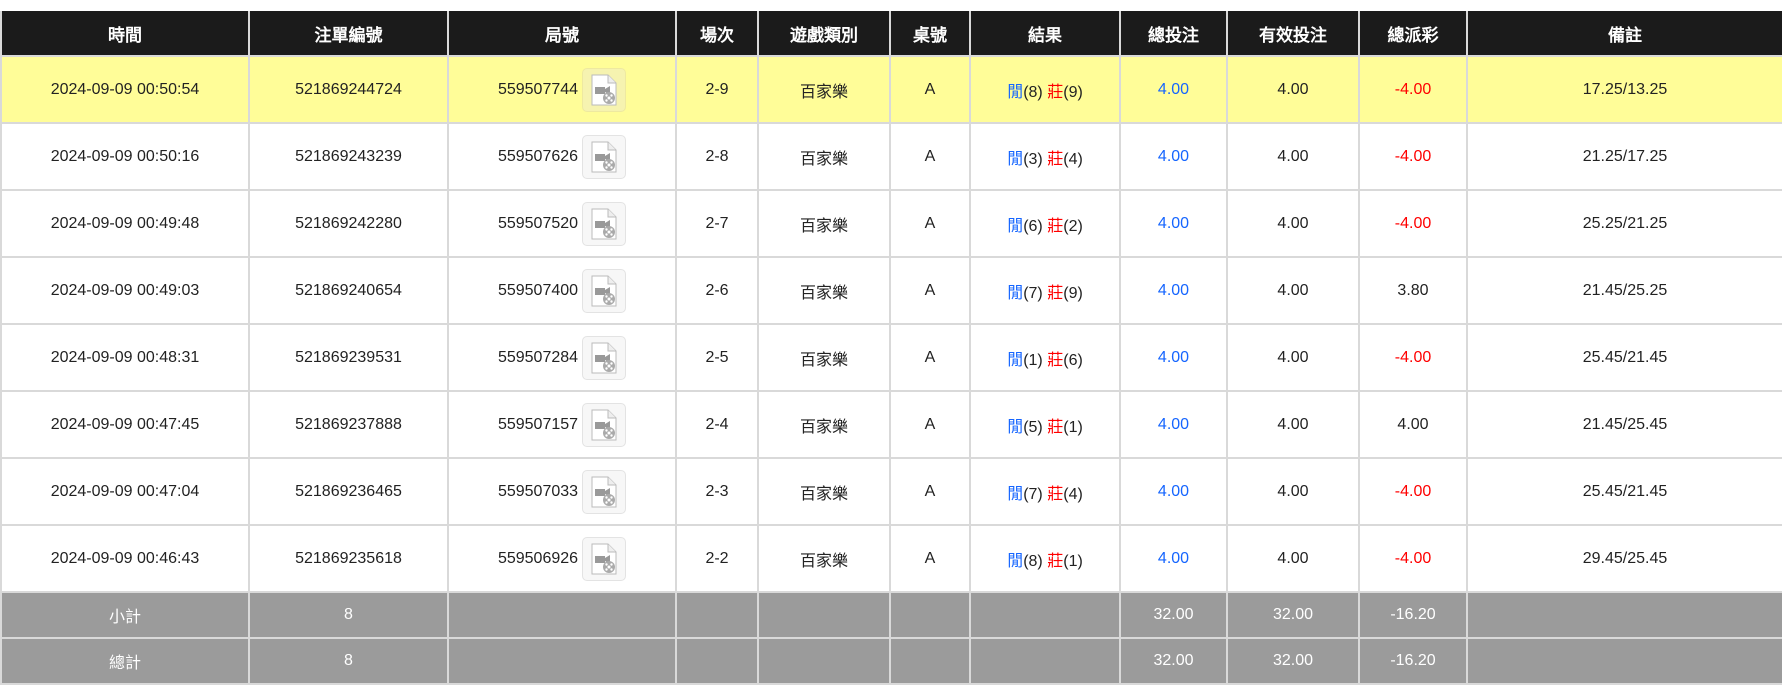  I want to click on player-score: (6), so click(1033, 226).